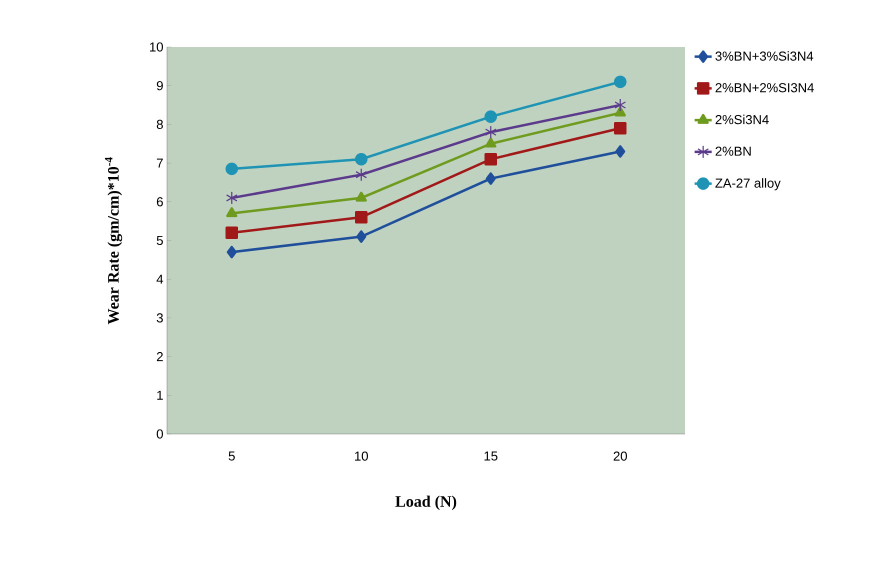  Describe the element at coordinates (159, 163) in the screenshot. I see `y-tick-label: 7` at that location.